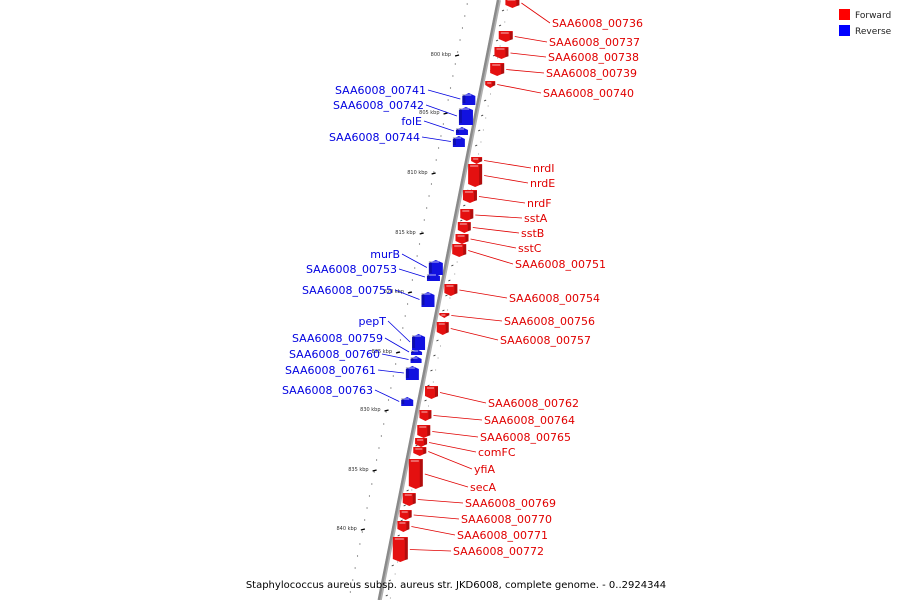 The image size is (900, 600). I want to click on gene-body, so click(469, 99).